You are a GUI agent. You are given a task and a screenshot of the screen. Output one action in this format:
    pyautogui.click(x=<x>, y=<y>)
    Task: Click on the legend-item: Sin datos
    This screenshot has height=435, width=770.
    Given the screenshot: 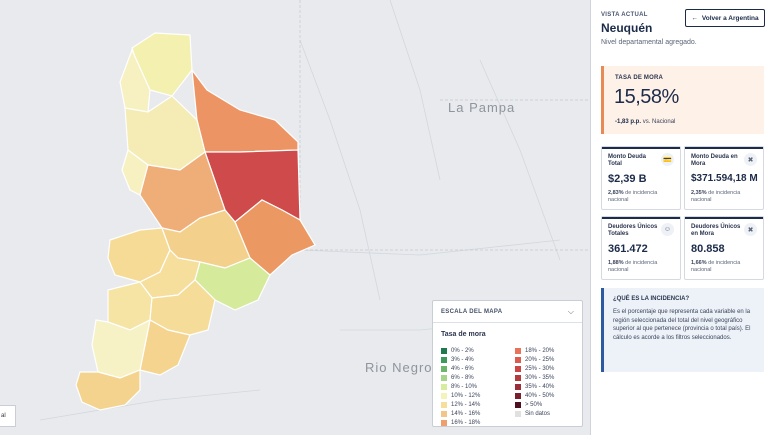 What is the action you would take?
    pyautogui.click(x=548, y=413)
    